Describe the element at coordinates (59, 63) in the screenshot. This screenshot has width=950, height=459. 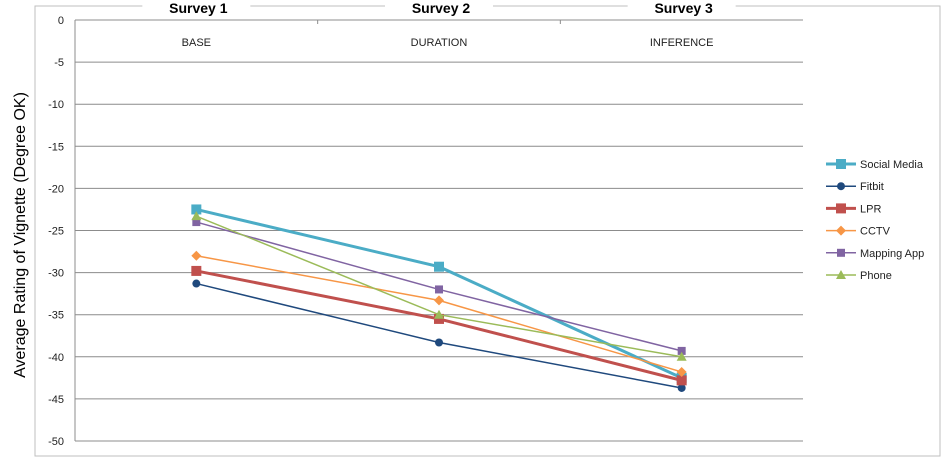
I see `y-tick-label: -5` at that location.